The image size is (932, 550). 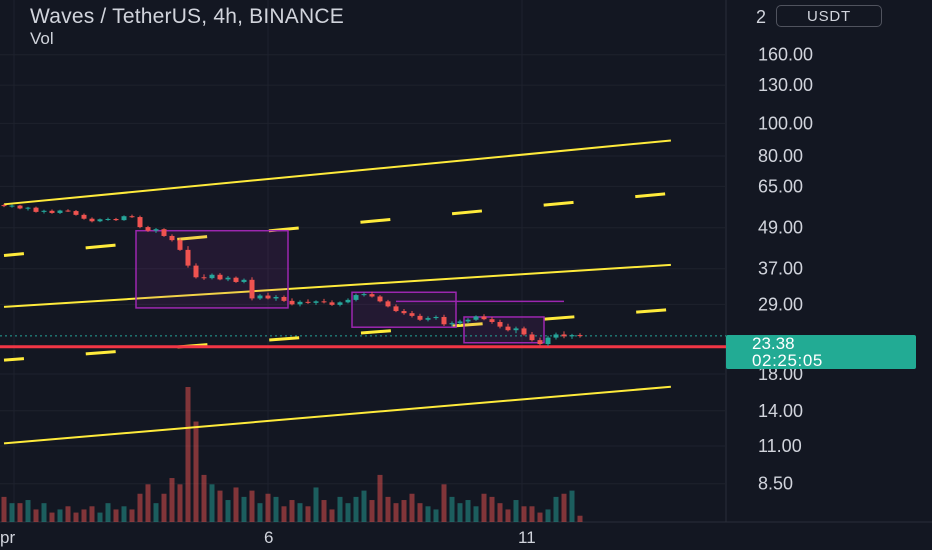 What do you see at coordinates (761, 17) in the screenshot?
I see `axis-top-label: 2` at bounding box center [761, 17].